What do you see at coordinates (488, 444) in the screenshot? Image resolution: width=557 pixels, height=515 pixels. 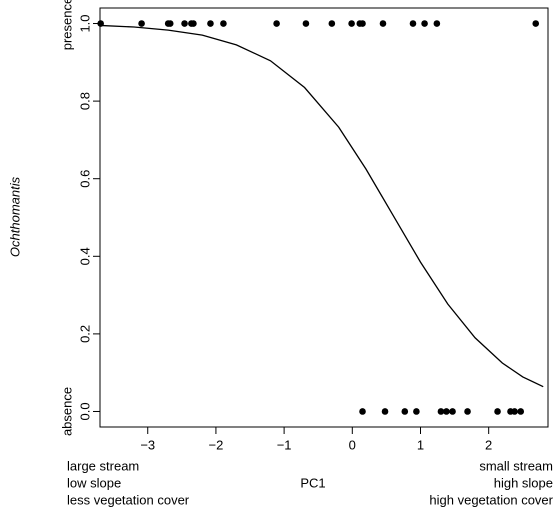 I see `x-tick-label: 2` at bounding box center [488, 444].